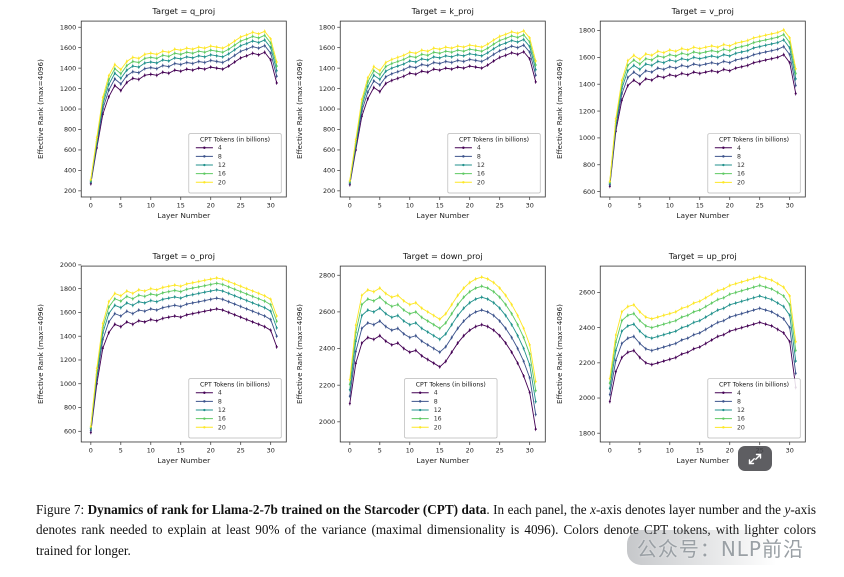  Describe the element at coordinates (755, 458) in the screenshot. I see `expand-button` at that location.